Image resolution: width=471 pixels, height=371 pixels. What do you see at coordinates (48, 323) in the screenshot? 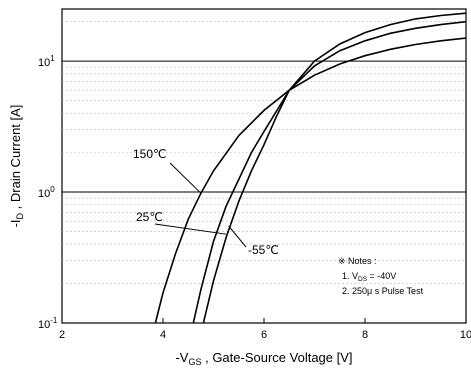
I see `y-tick-label: 10⁻¹` at bounding box center [48, 323].